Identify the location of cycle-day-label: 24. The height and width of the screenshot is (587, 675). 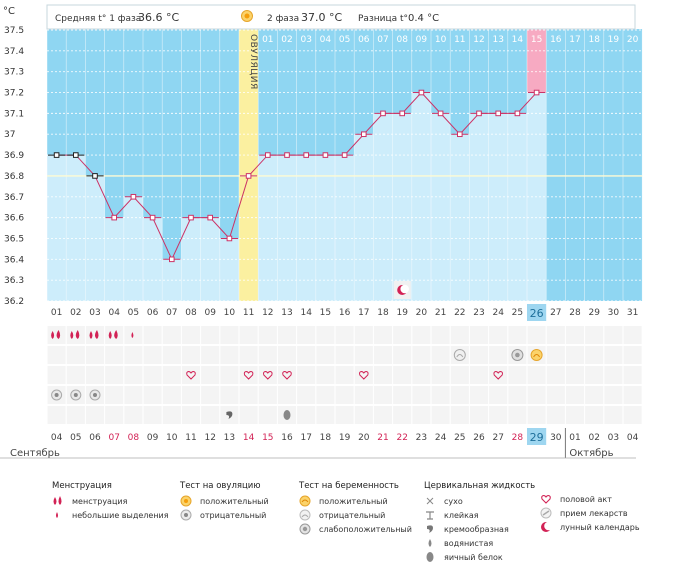
(498, 313).